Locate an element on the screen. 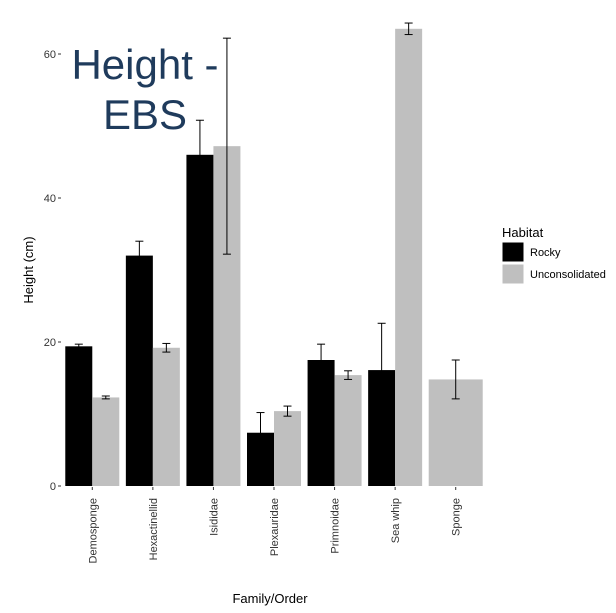 This screenshot has height=613, width=616. chart-title-line-2: EBS is located at coordinates (145, 114).